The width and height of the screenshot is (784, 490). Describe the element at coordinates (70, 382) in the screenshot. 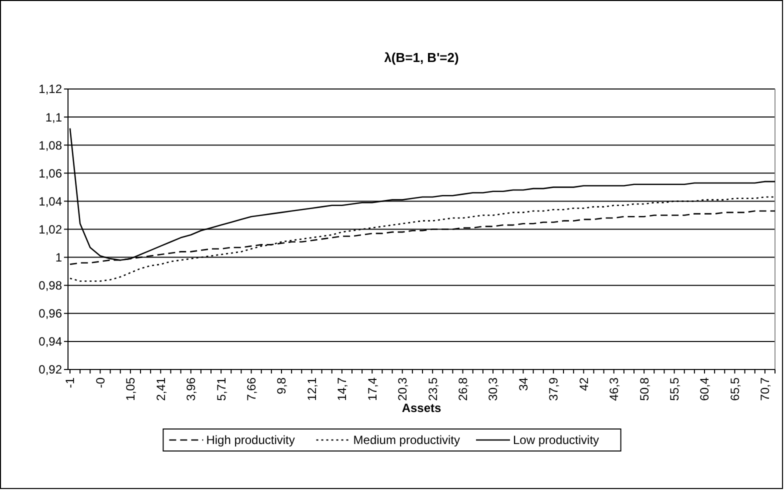

I see `x-tick-label: -1` at that location.